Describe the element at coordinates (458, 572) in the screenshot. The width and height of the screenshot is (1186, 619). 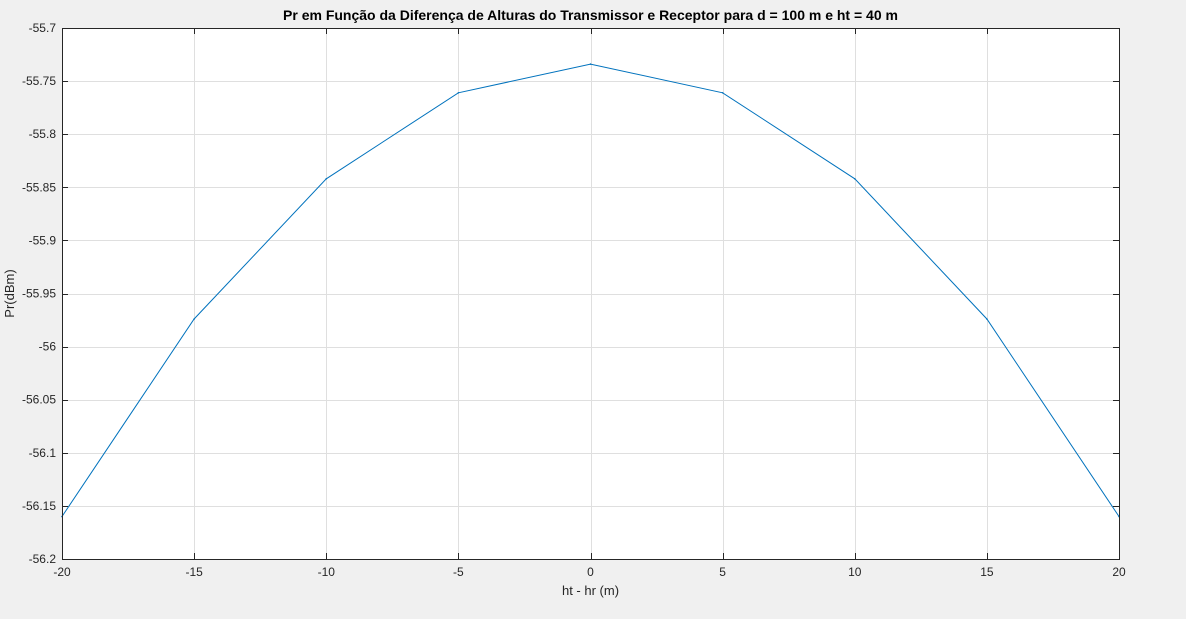
I see `x-tick-label: -5` at that location.